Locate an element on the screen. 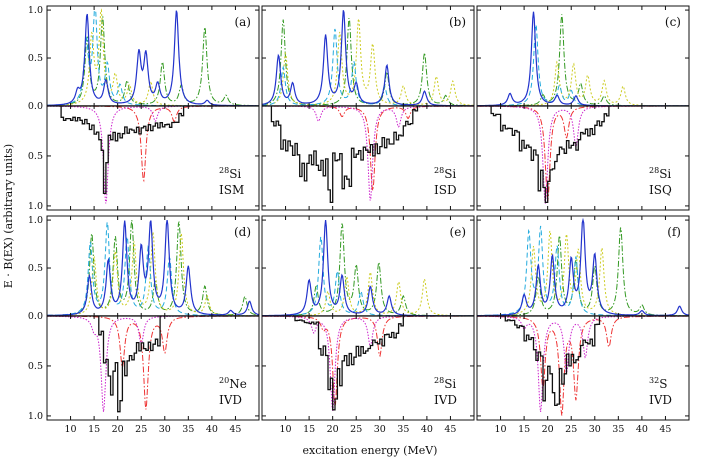  nucleus-mass: 20 is located at coordinates (224, 380).